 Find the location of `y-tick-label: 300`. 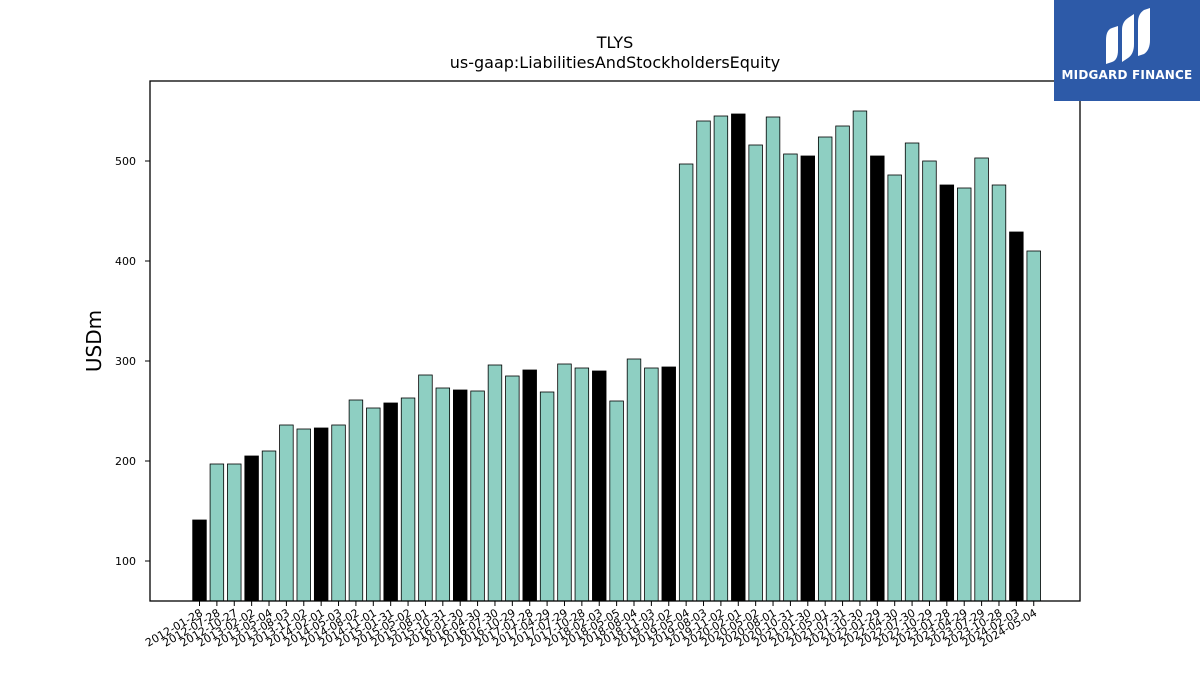

y-tick-label: 300 is located at coordinates (125, 361).